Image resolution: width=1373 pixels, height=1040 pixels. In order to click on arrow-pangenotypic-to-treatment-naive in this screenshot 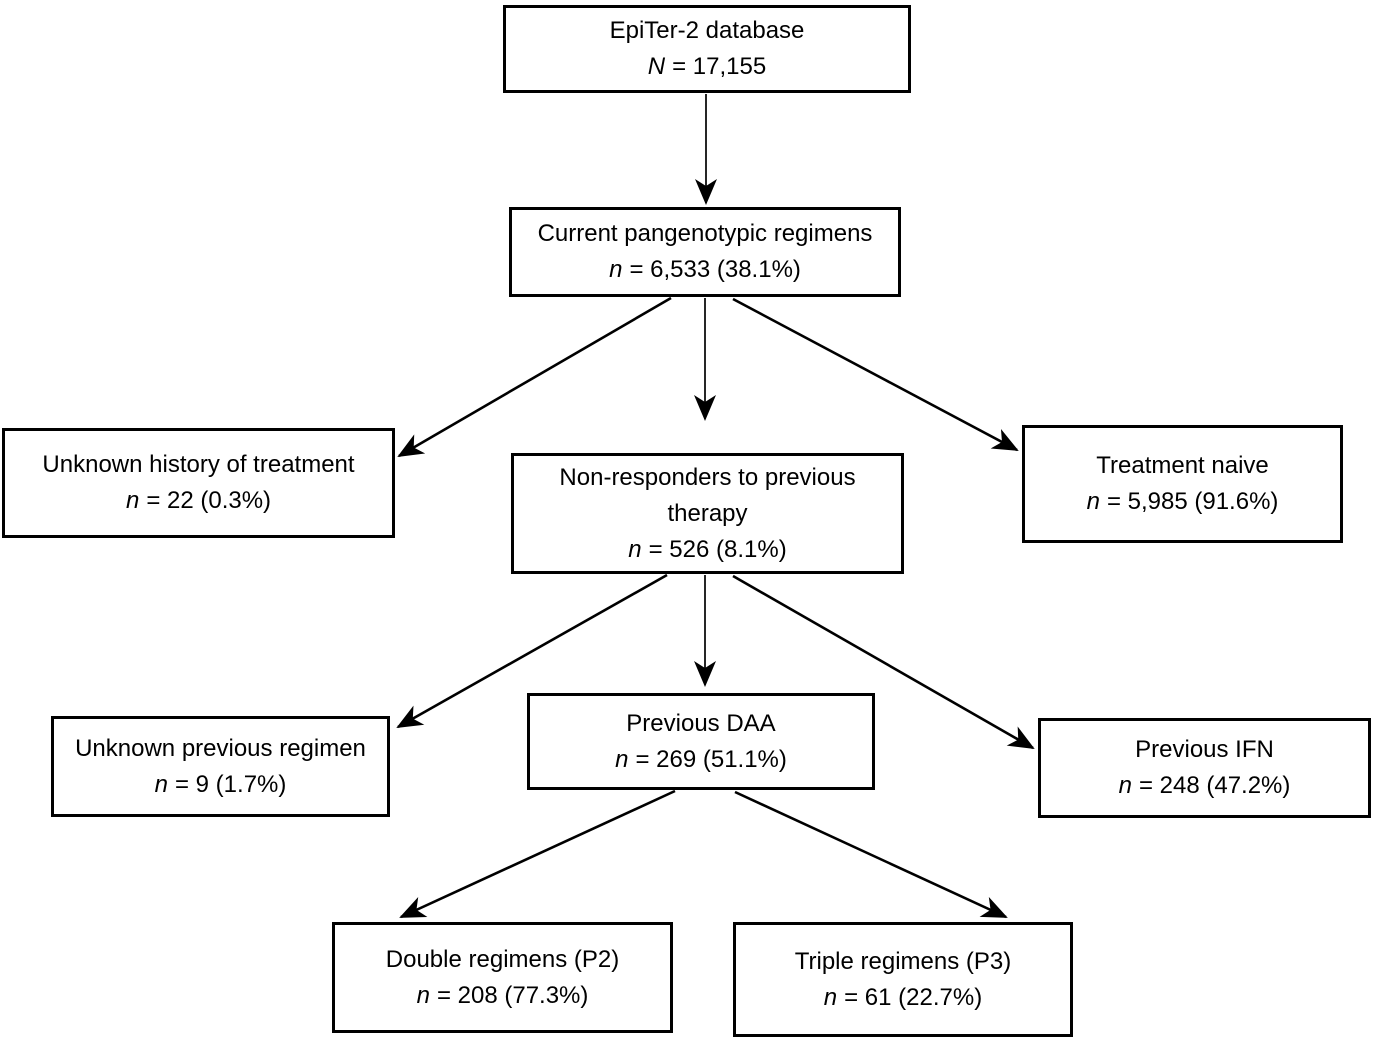, I will do `click(875, 374)`.